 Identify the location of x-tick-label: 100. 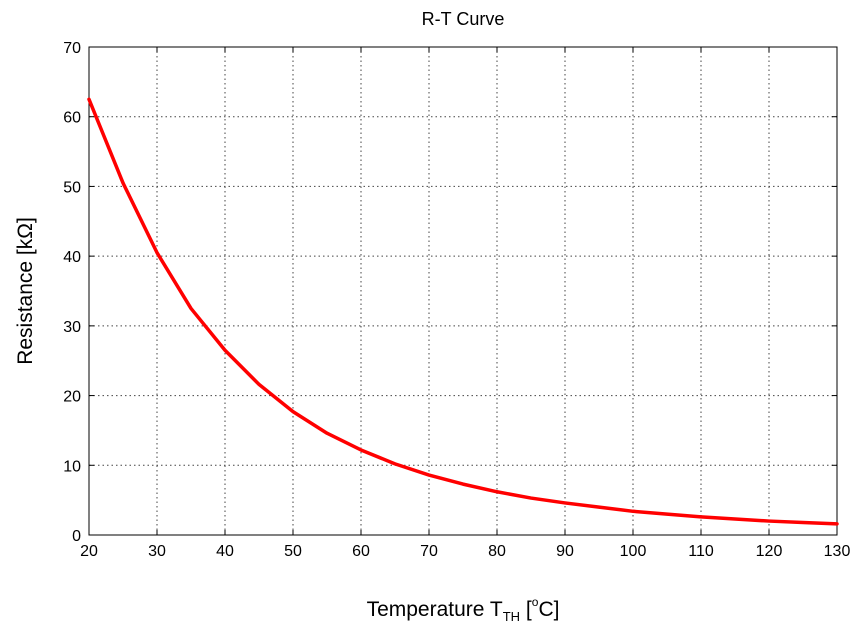
(633, 551).